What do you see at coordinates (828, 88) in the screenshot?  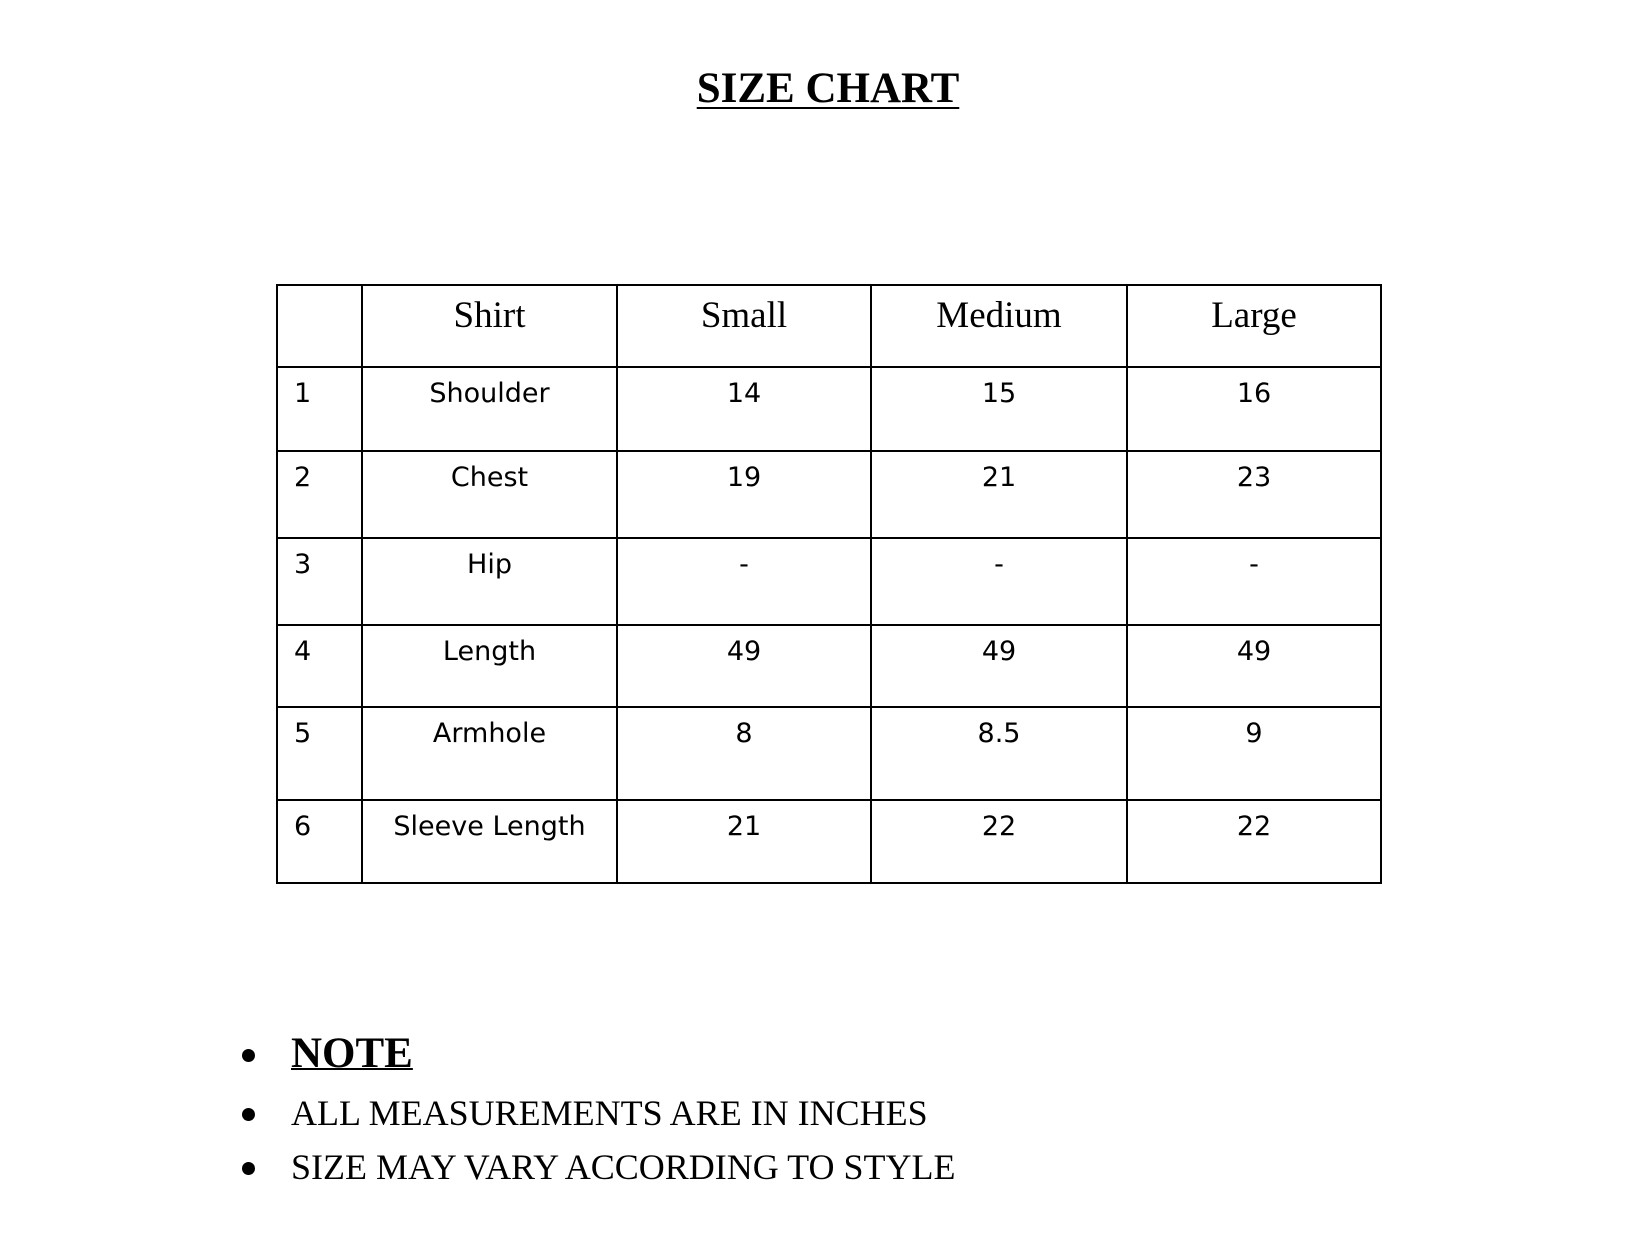 I see `page-title: SIZE CHART` at bounding box center [828, 88].